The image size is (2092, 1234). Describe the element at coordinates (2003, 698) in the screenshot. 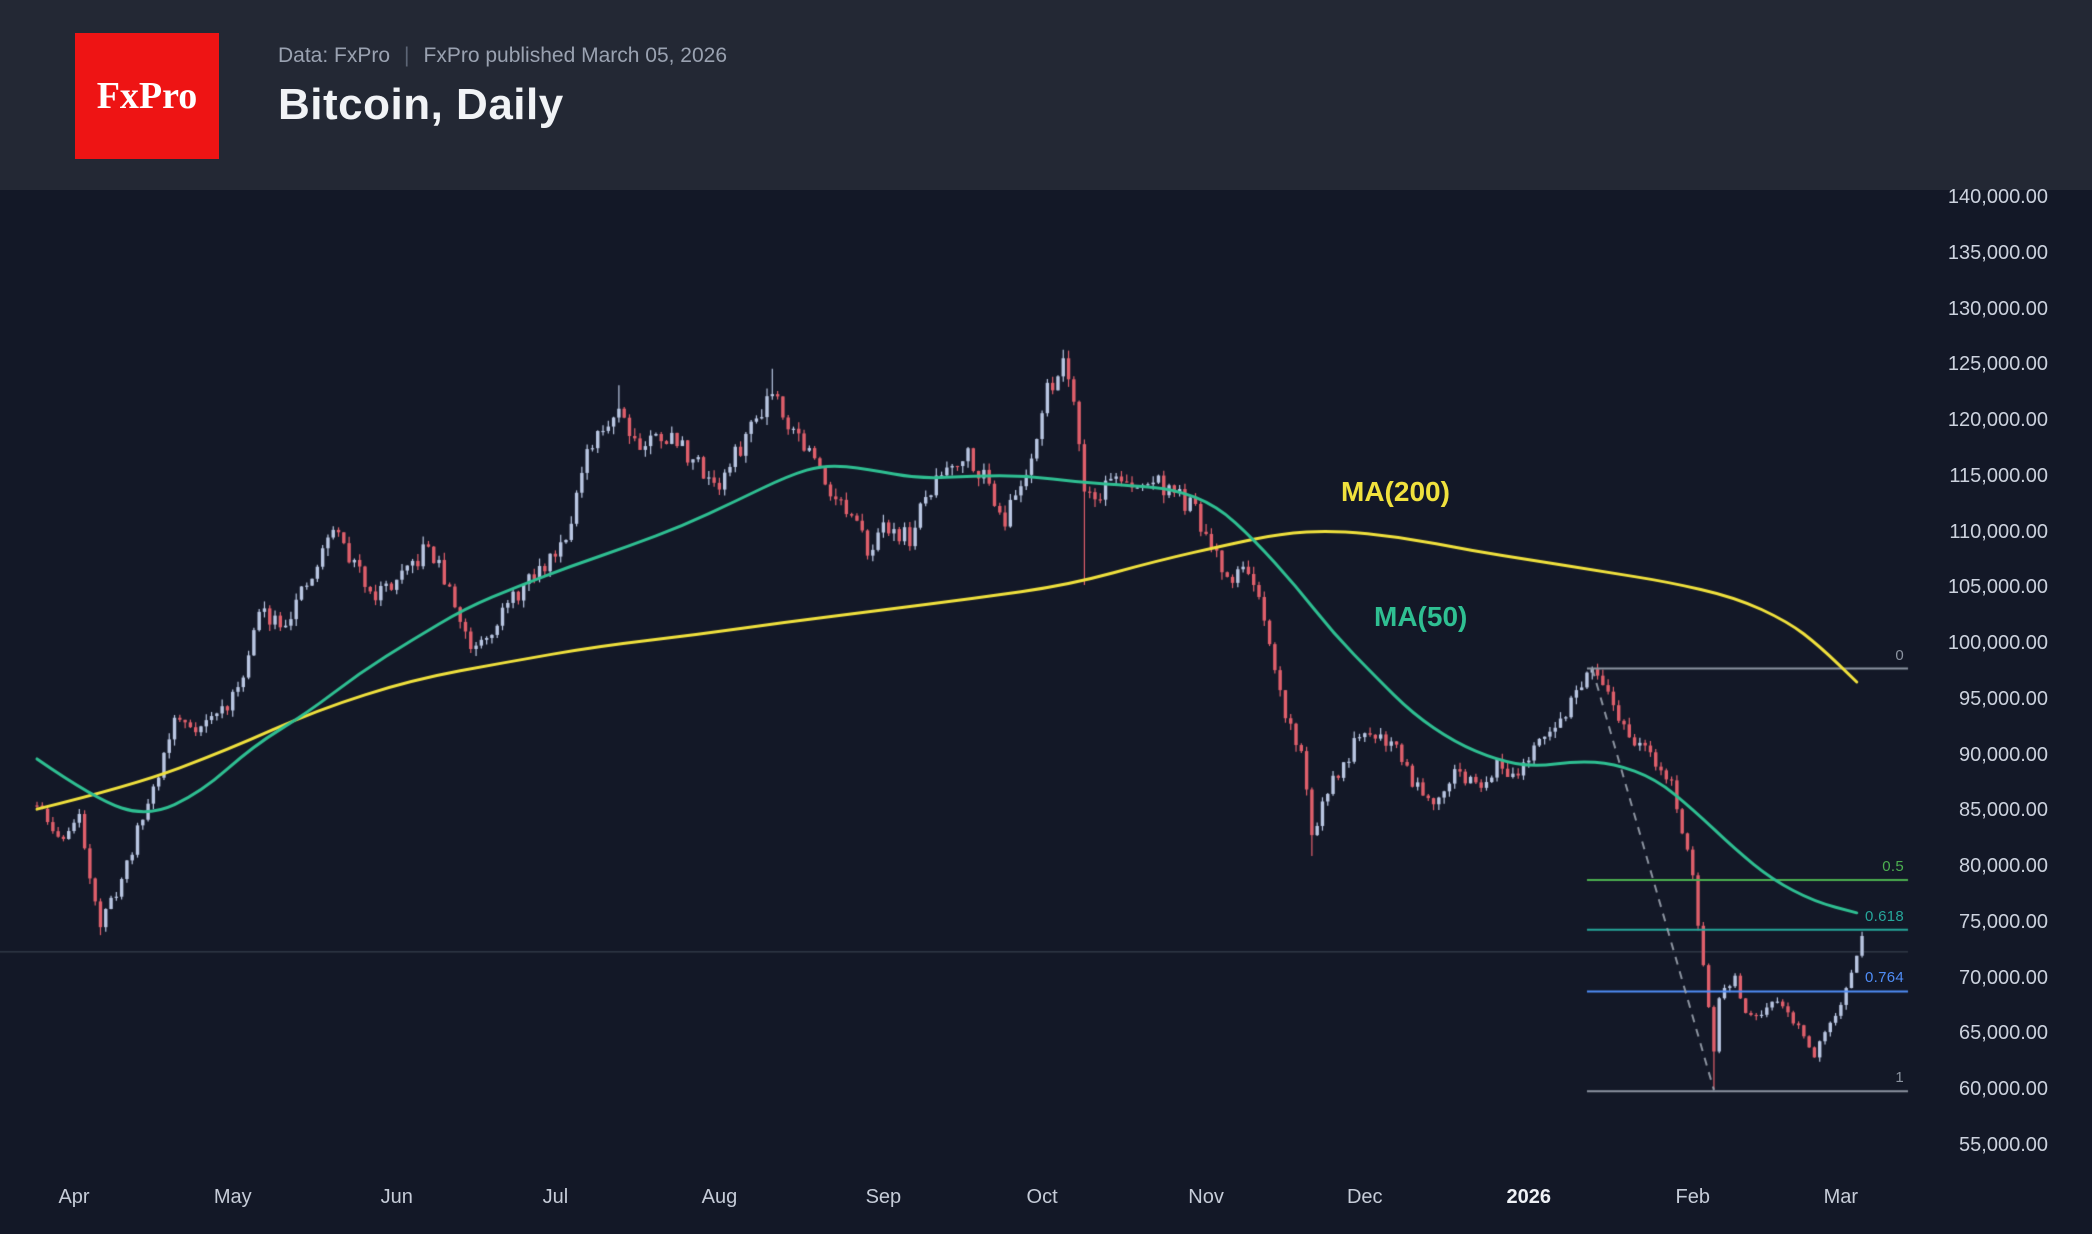

I see `price-tick-label: 95,000.00` at that location.